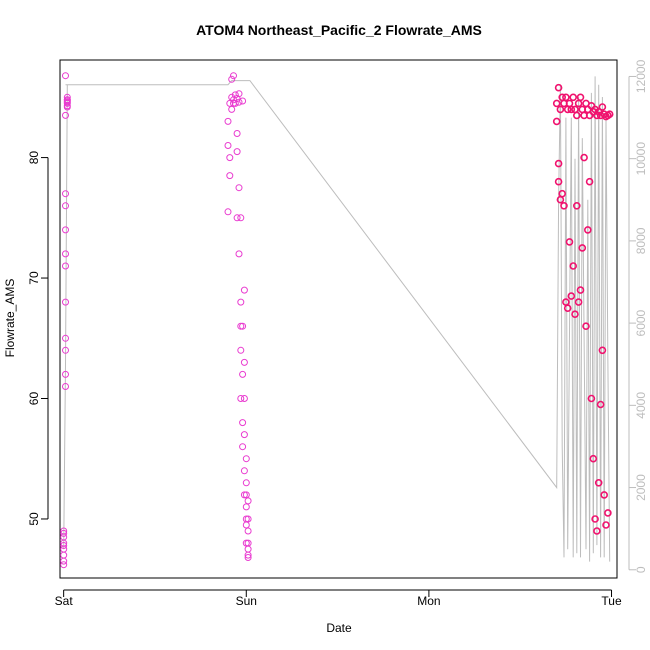 The height and width of the screenshot is (650, 650). What do you see at coordinates (641, 159) in the screenshot?
I see `right-axis-tick-label: 10000` at bounding box center [641, 159].